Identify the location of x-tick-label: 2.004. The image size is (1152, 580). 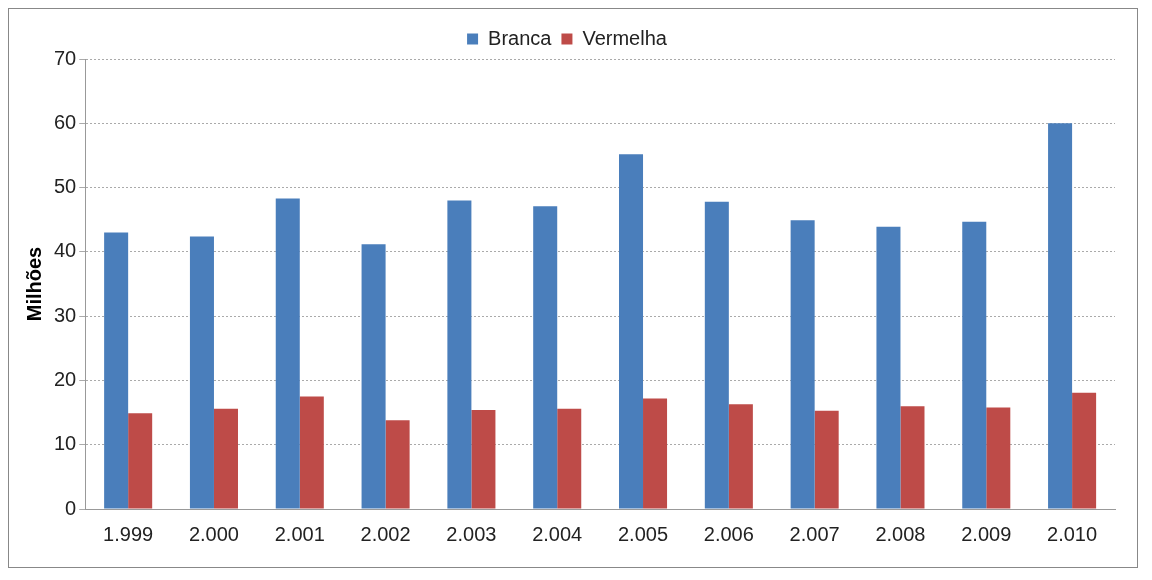
(557, 533).